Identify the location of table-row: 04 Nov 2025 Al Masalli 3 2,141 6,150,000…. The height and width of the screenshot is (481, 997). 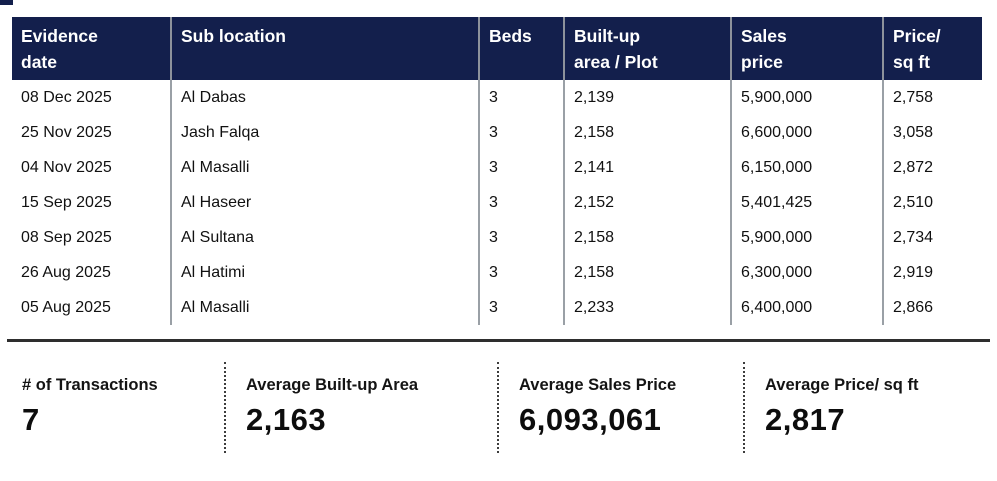
(497, 167).